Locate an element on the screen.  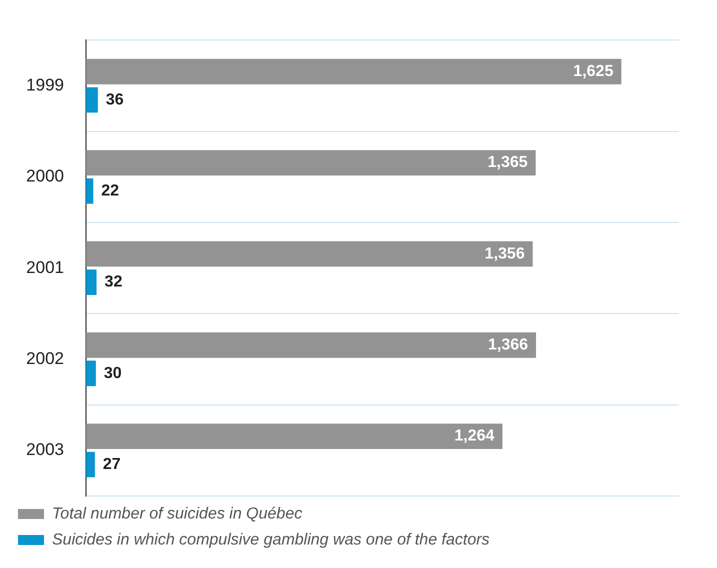
data-label: 1,625 is located at coordinates (593, 71).